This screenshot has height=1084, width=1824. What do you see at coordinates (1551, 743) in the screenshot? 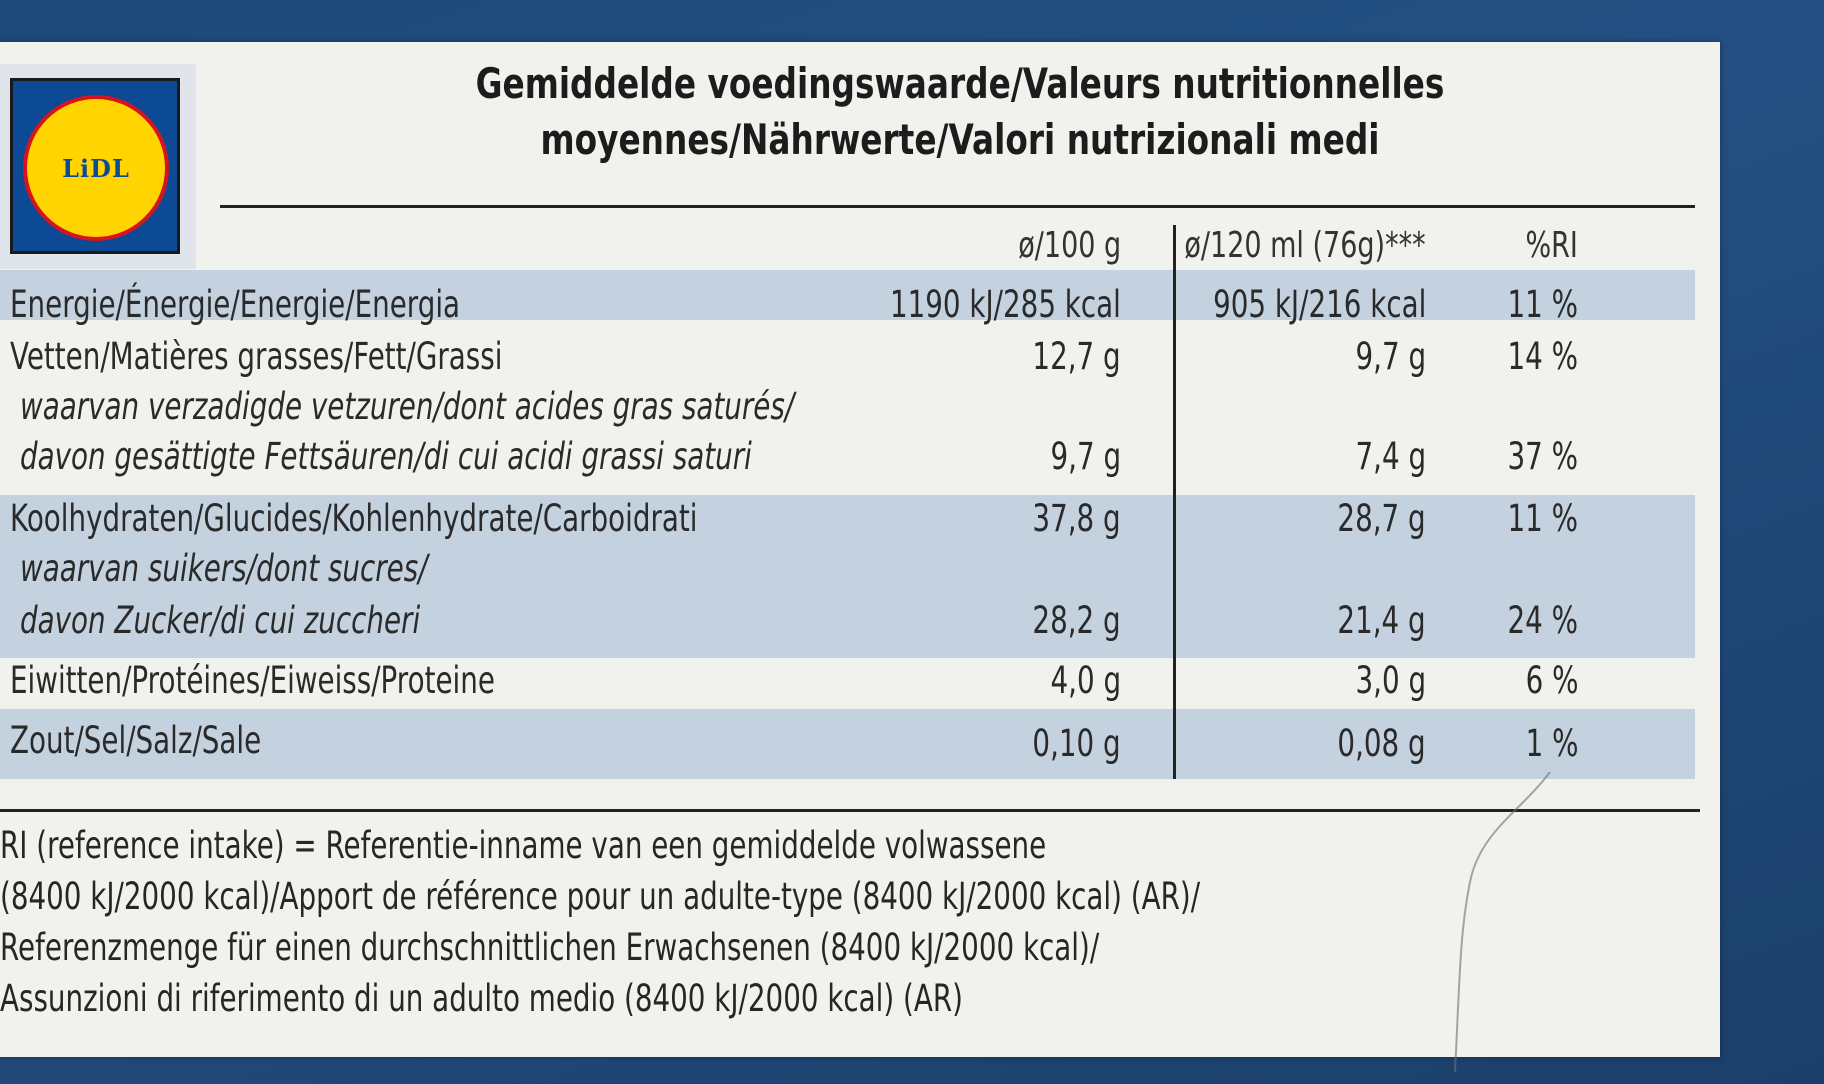
I see `salt-ri: 1 %` at bounding box center [1551, 743].